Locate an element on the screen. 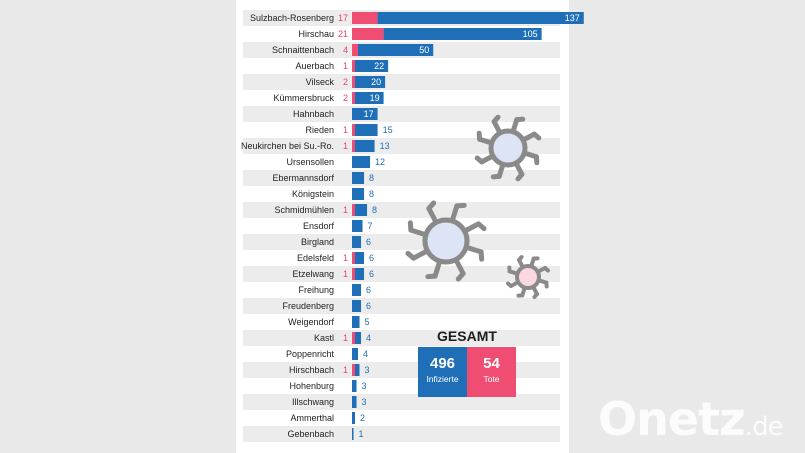  value-label-infected: 137 is located at coordinates (572, 18).